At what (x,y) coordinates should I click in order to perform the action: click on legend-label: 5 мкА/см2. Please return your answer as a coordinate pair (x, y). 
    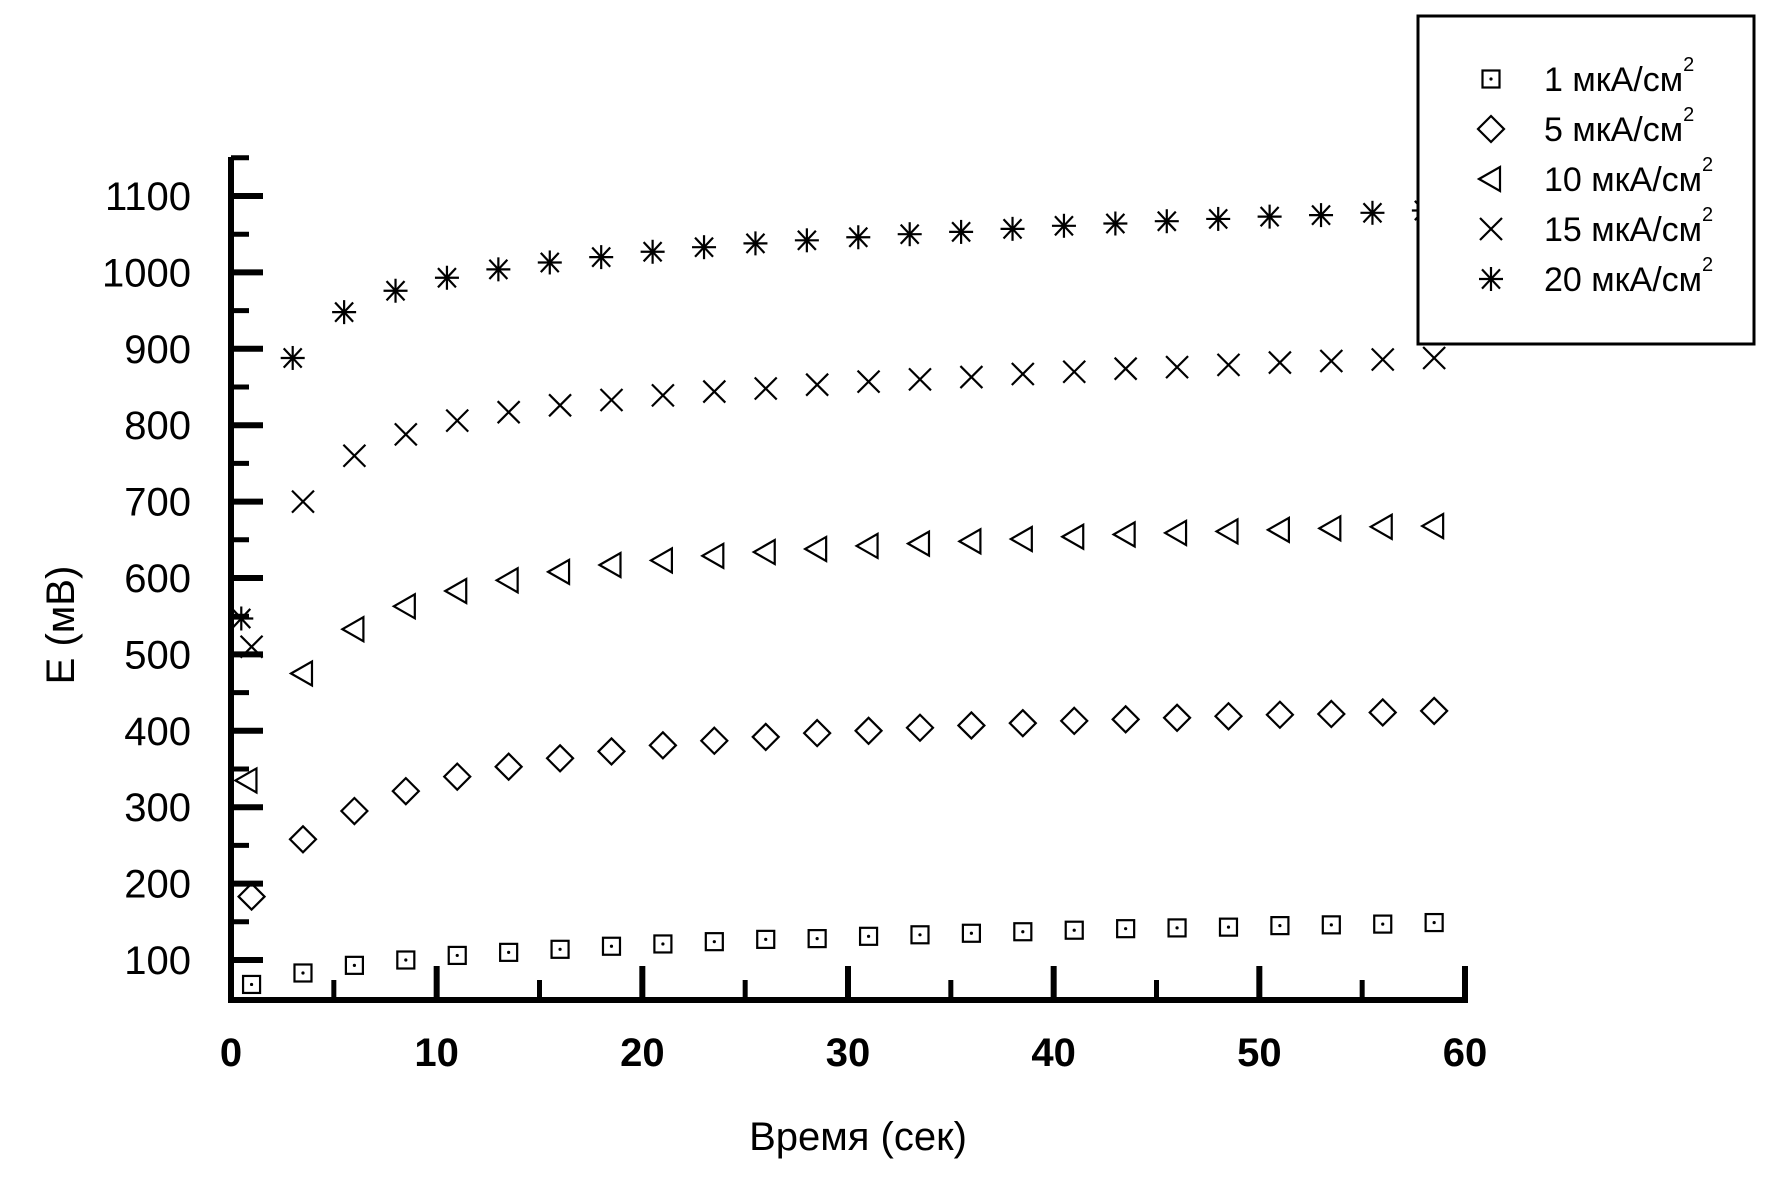
    Looking at the image, I should click on (1619, 126).